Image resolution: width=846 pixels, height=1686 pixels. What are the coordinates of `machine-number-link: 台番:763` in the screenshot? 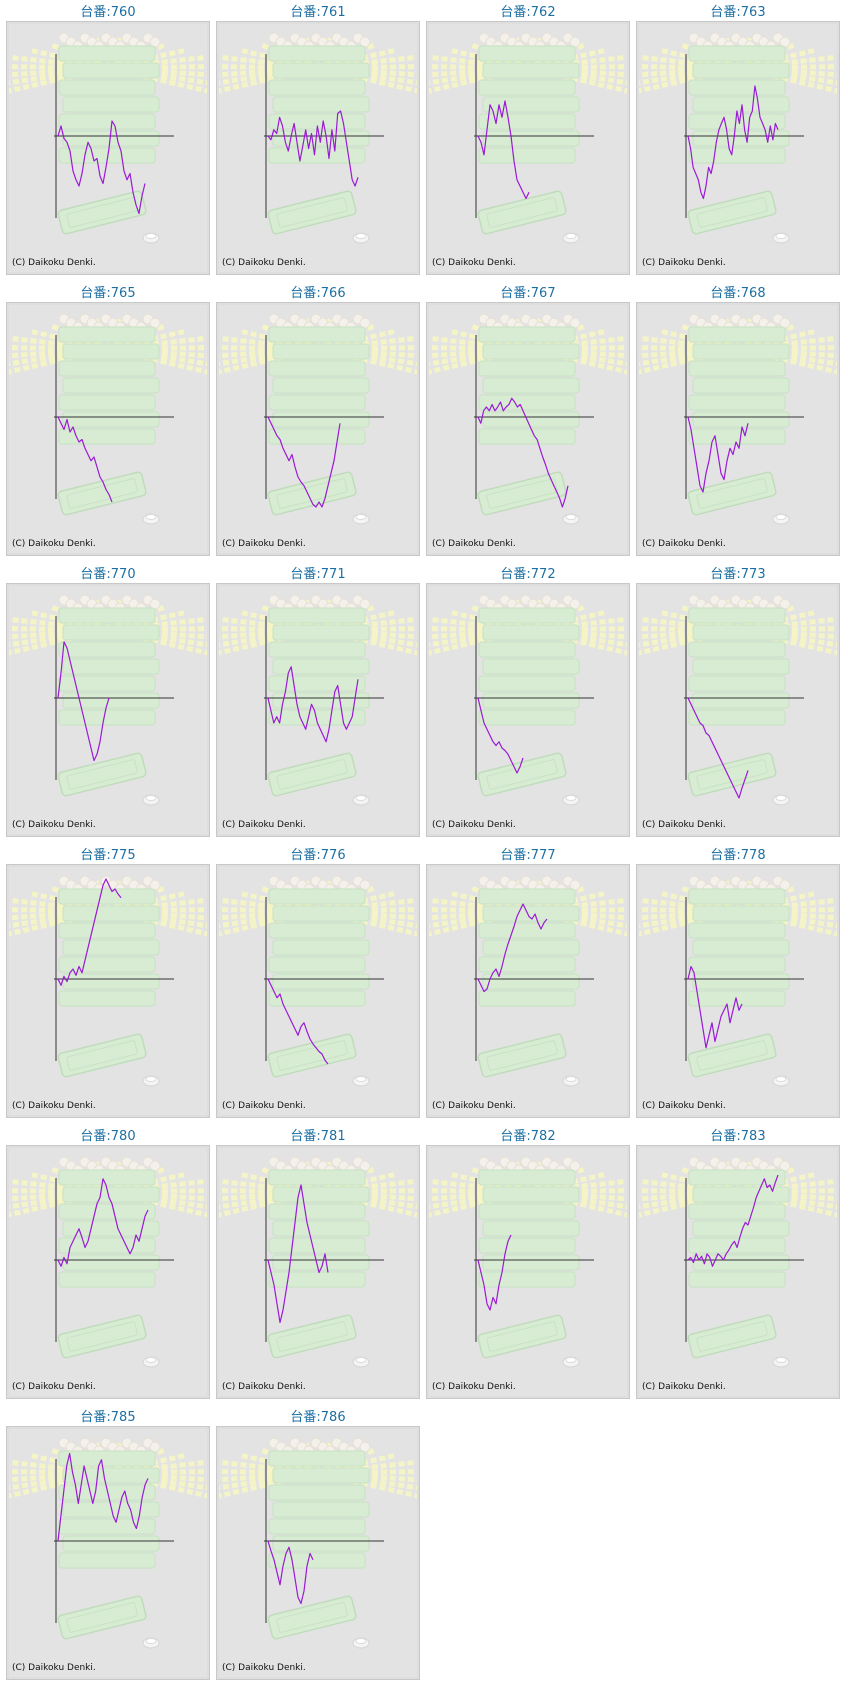 It's located at (738, 12).